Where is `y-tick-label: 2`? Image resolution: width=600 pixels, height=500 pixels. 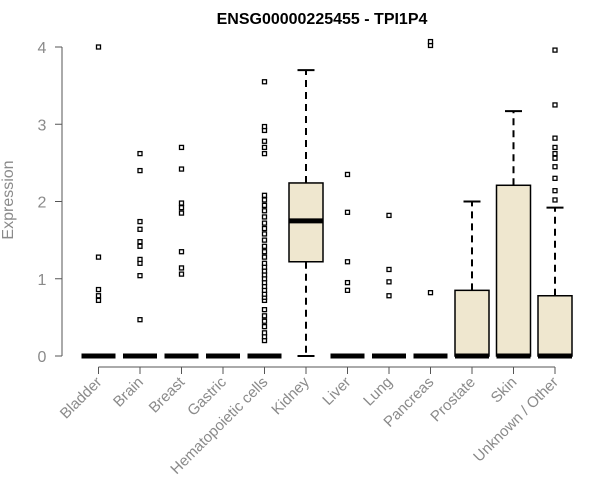 y-tick-label: 2 is located at coordinates (42, 203).